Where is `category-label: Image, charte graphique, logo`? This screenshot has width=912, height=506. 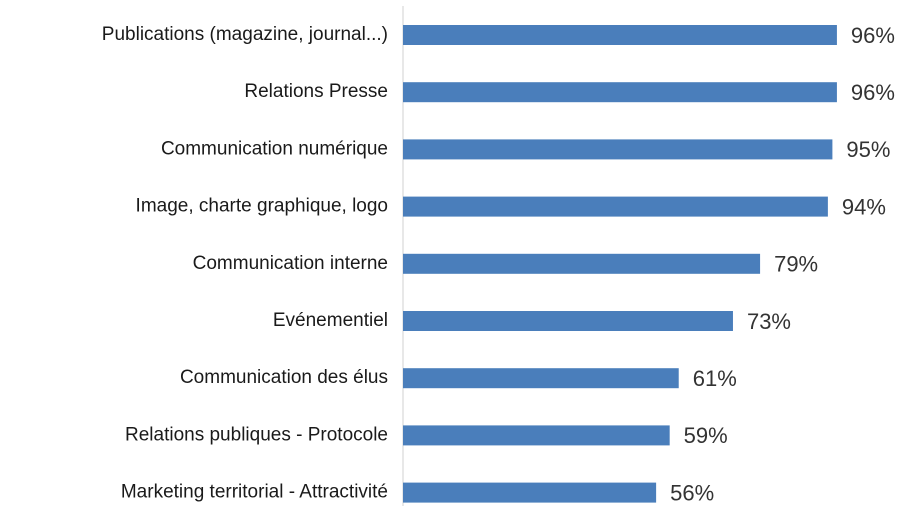
category-label: Image, charte graphique, logo is located at coordinates (262, 206).